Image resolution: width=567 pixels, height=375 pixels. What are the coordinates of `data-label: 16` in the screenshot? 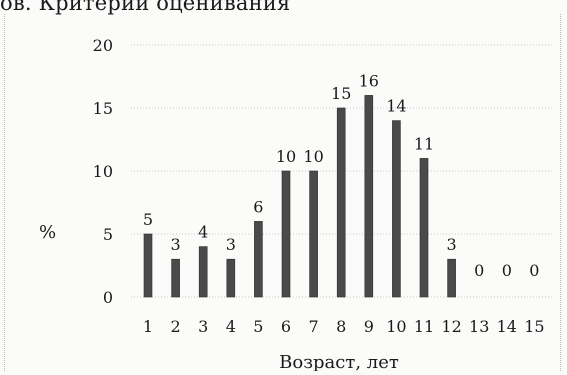 It's located at (369, 80).